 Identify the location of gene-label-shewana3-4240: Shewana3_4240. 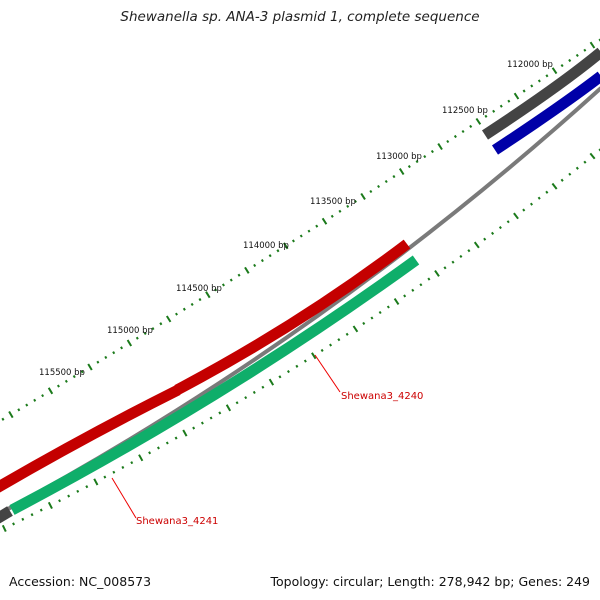
(382, 396).